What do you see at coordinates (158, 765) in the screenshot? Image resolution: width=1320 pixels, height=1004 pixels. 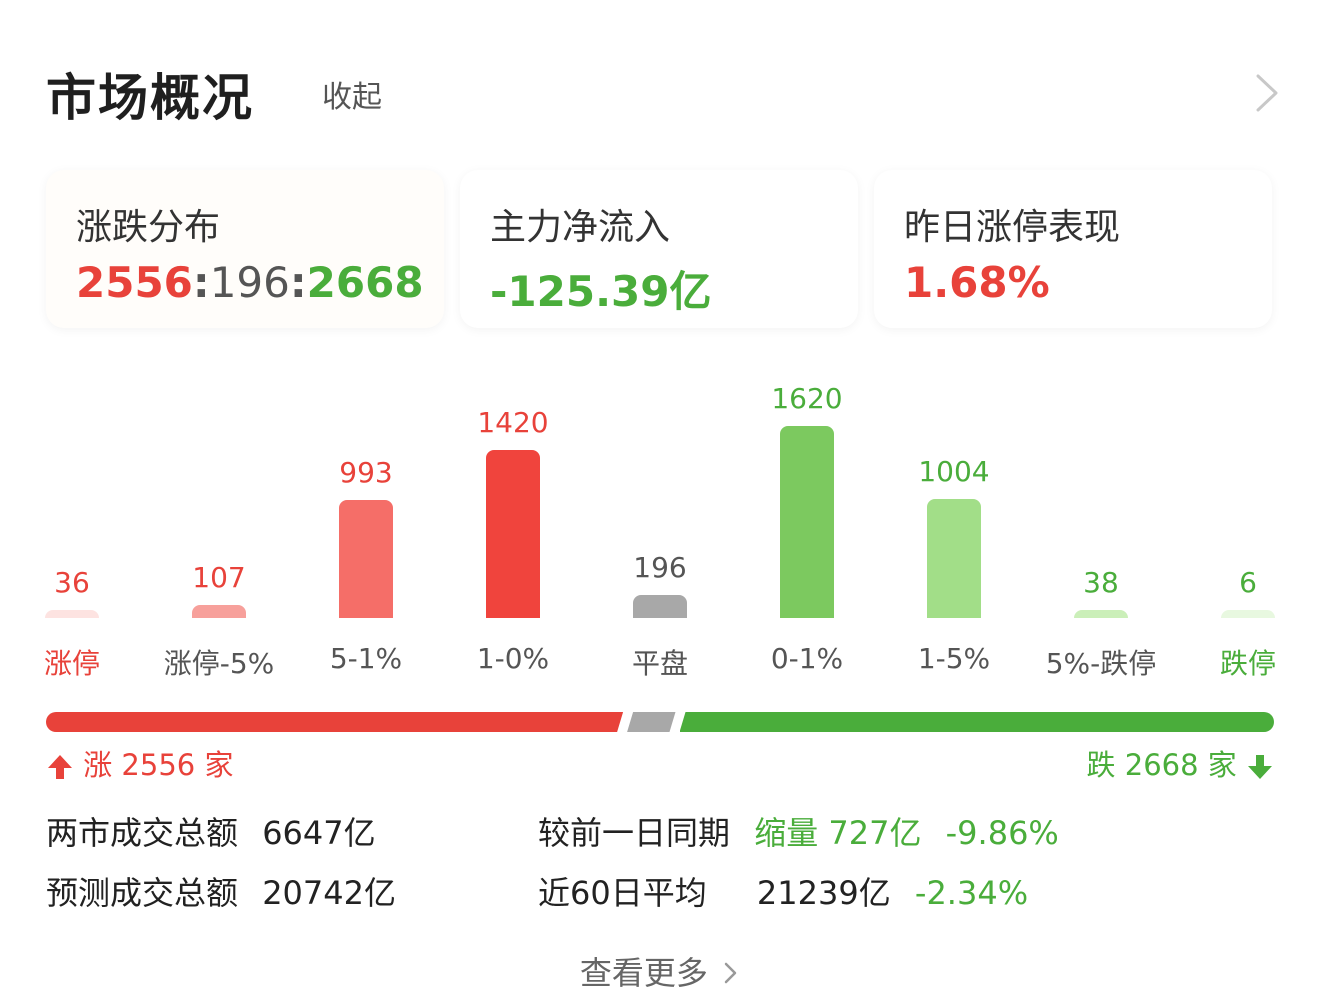 I see `up-count-text: 涨 2556 家` at bounding box center [158, 765].